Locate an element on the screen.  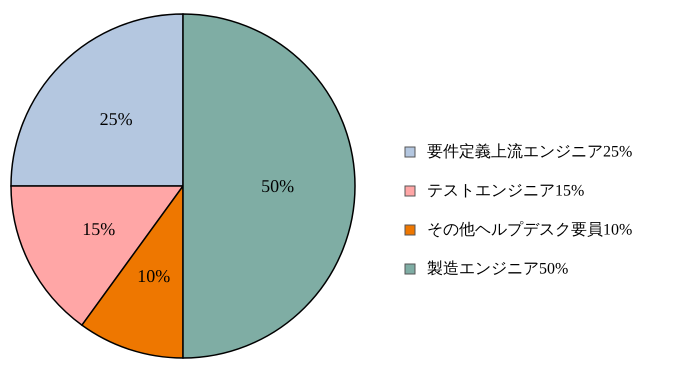
legend-label: テストエンジニア15% is located at coordinates (505, 191).